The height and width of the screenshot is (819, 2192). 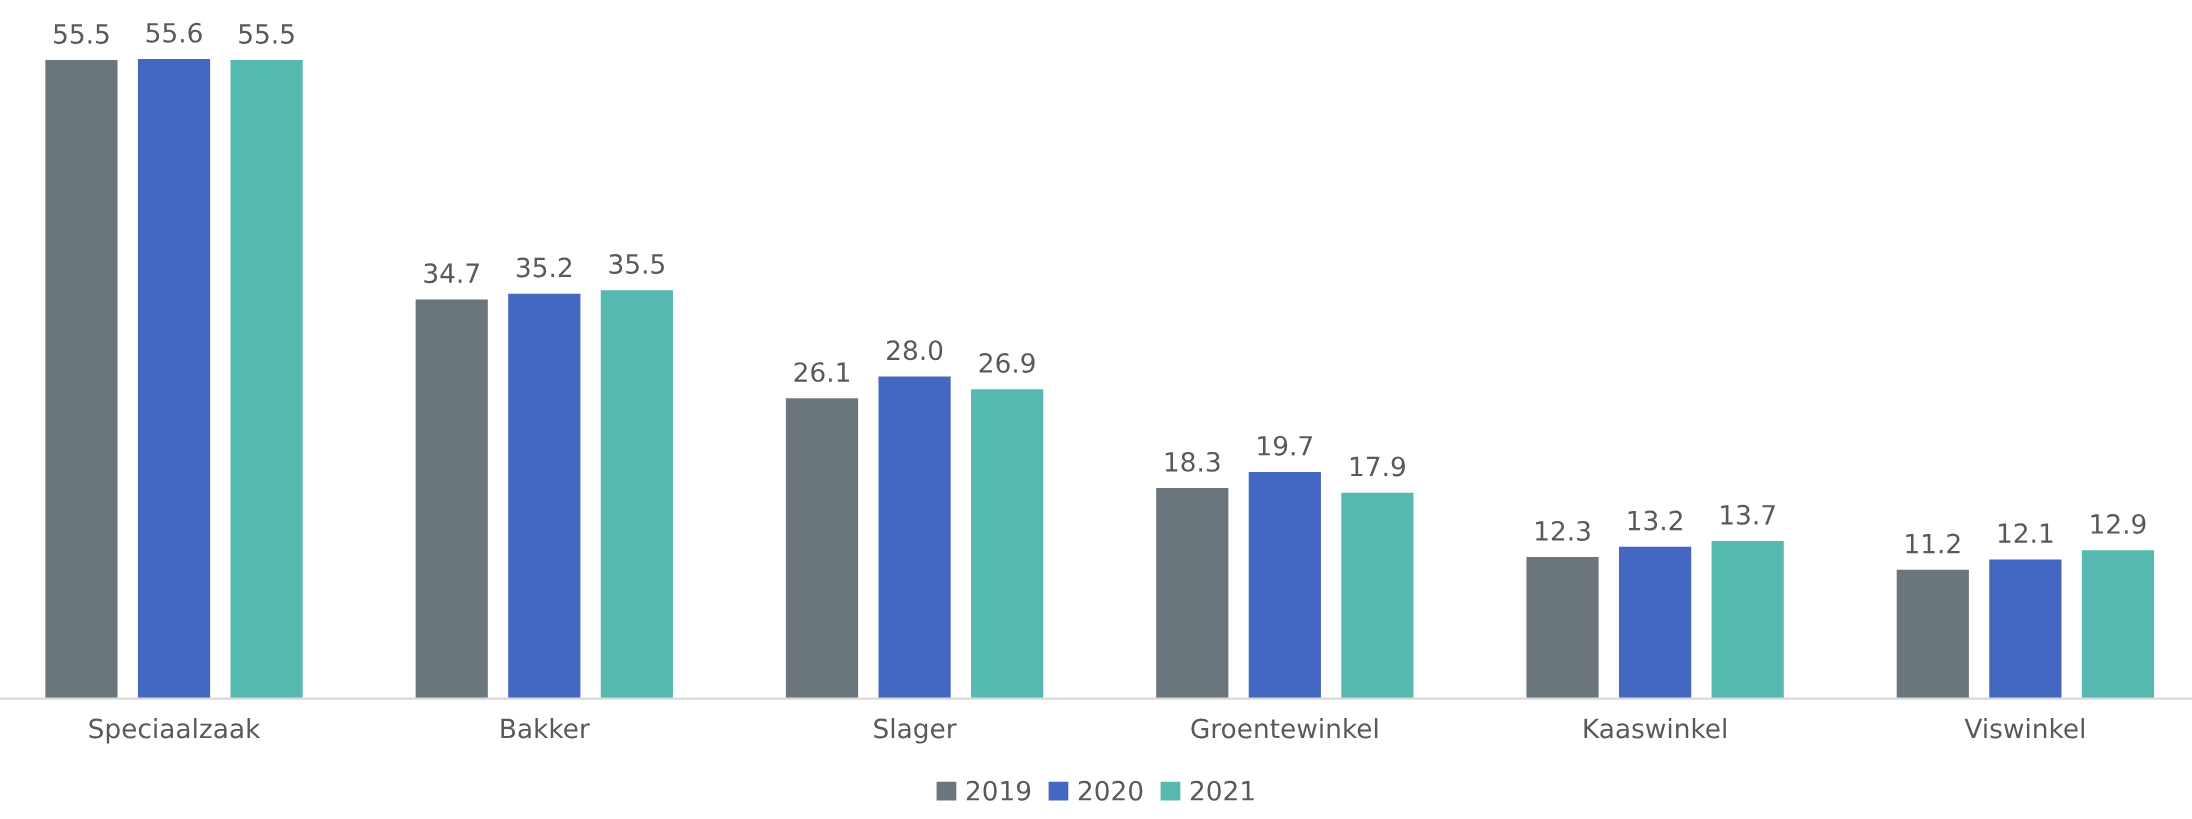 I want to click on legend-label: 2021, so click(x=1222, y=790).